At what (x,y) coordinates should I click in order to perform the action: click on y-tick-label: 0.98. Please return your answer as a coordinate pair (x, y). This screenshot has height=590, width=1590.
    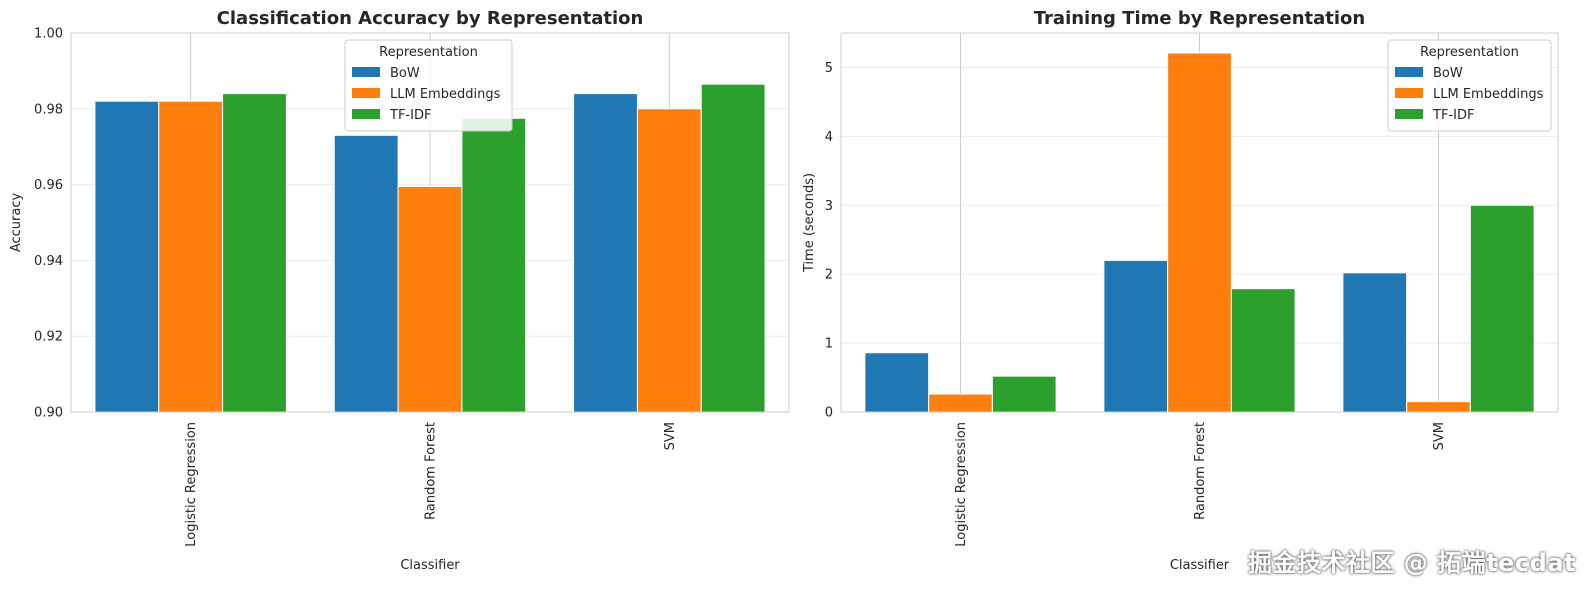
    Looking at the image, I should click on (48, 109).